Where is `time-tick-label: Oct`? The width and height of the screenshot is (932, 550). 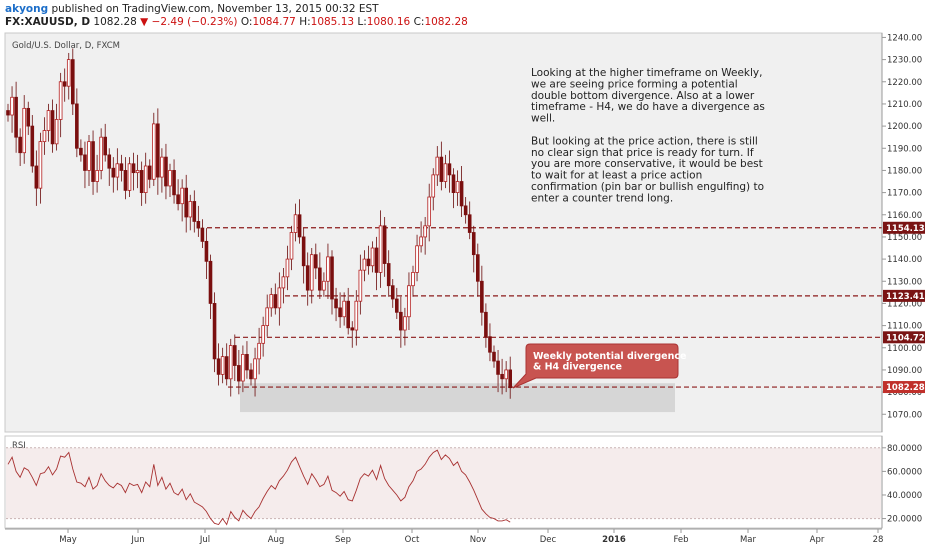 time-tick-label: Oct is located at coordinates (412, 540).